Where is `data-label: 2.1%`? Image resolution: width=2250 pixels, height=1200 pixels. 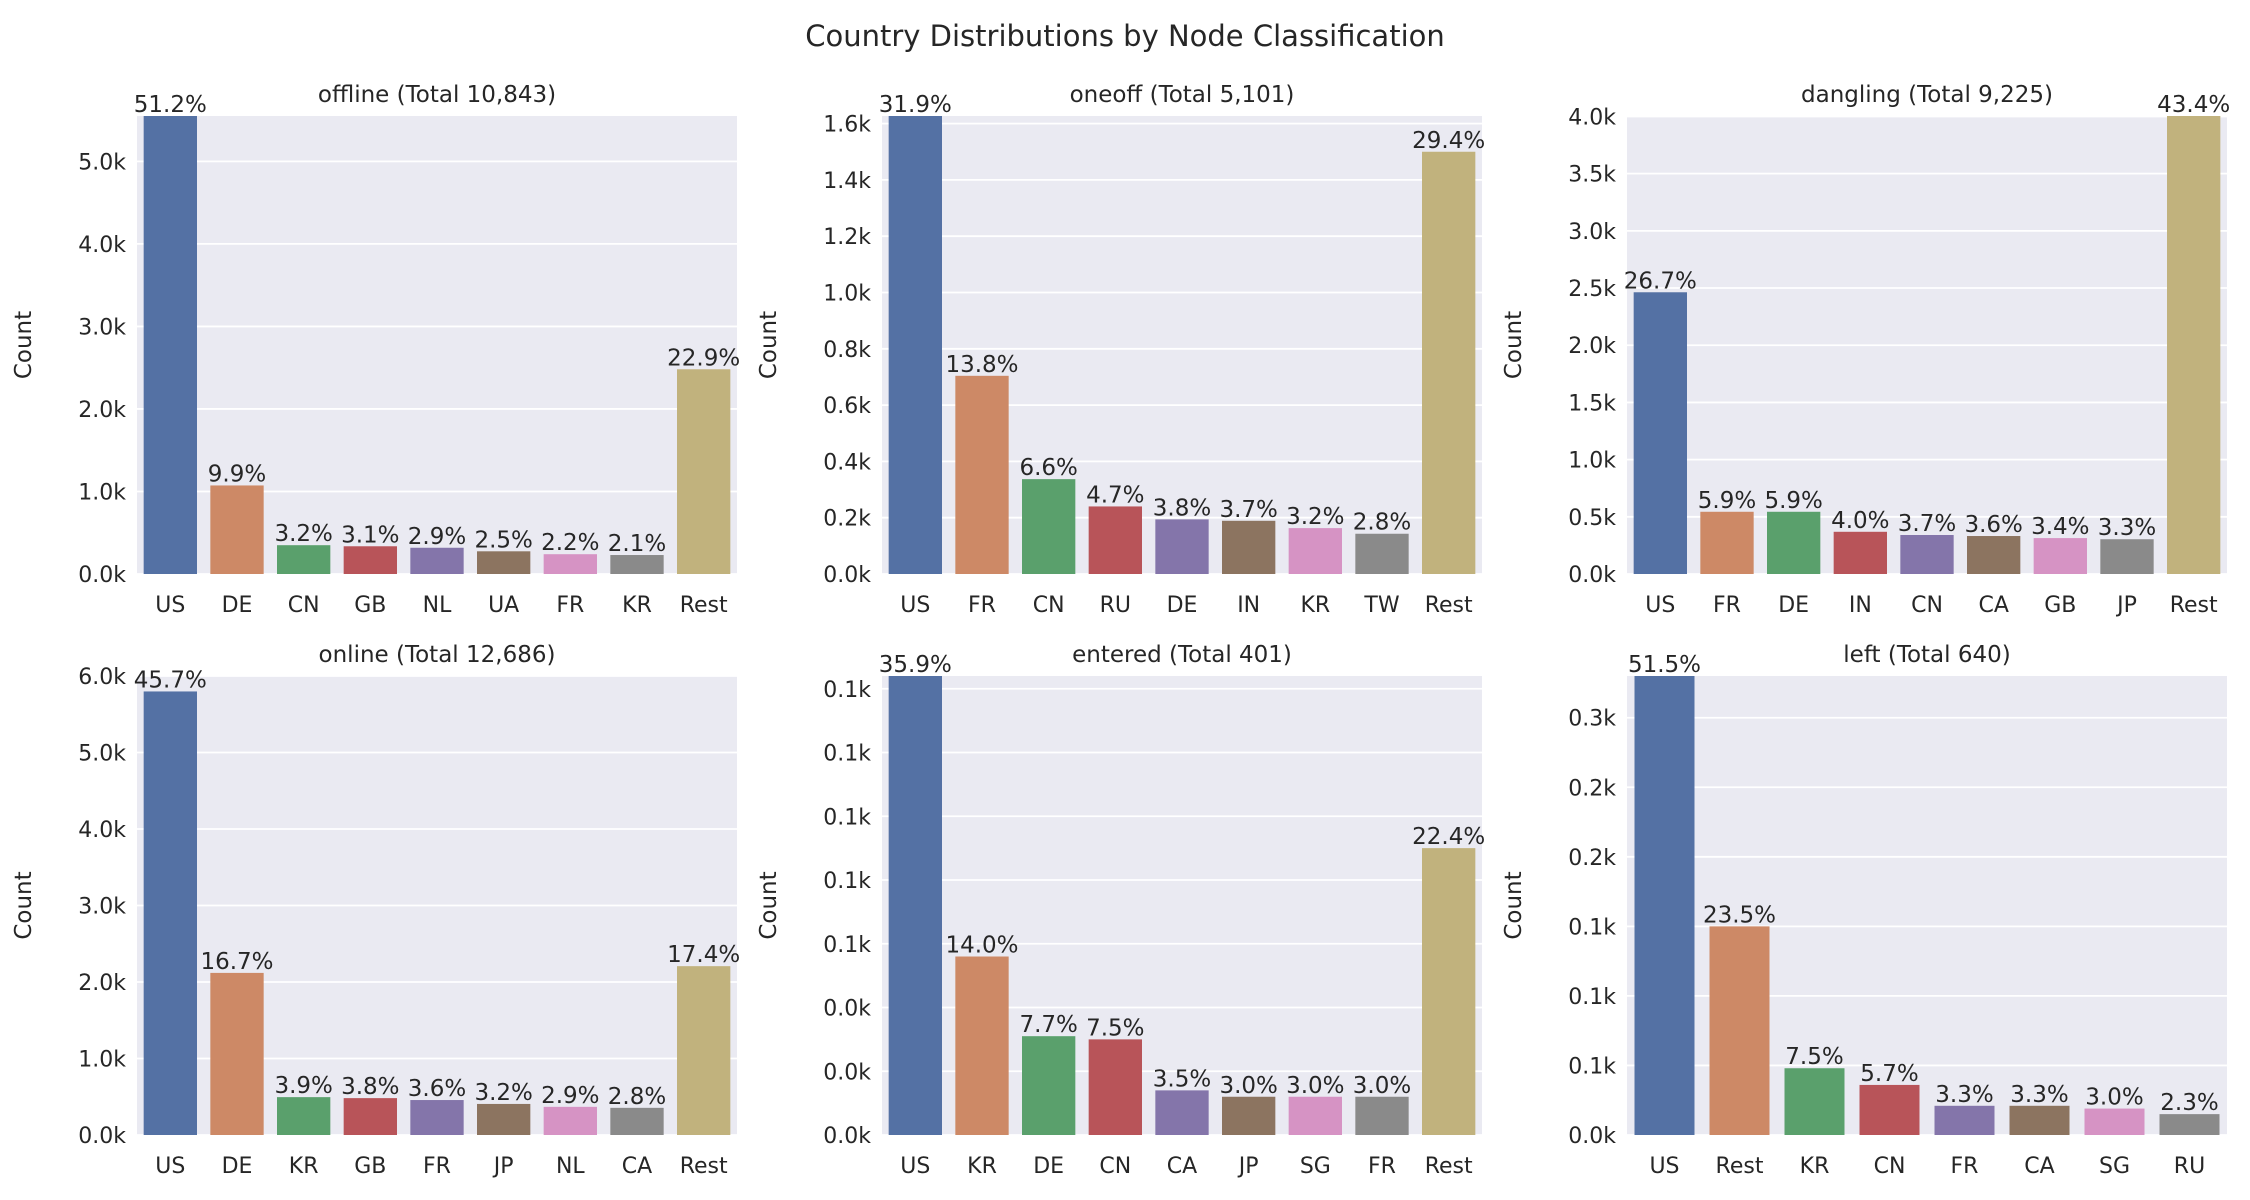 data-label: 2.1% is located at coordinates (637, 544).